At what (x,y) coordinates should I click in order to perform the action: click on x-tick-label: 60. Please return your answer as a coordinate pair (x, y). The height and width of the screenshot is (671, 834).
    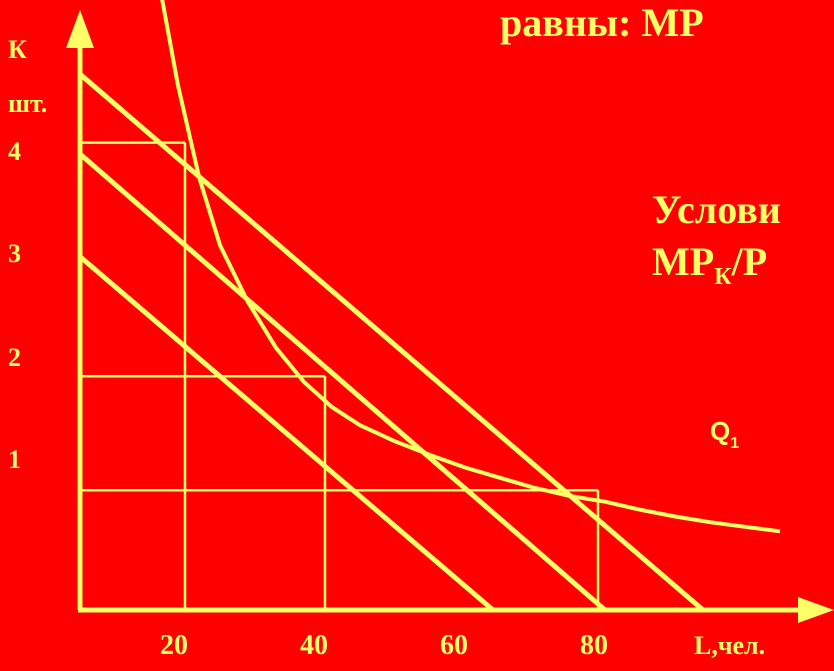
    Looking at the image, I should click on (454, 645).